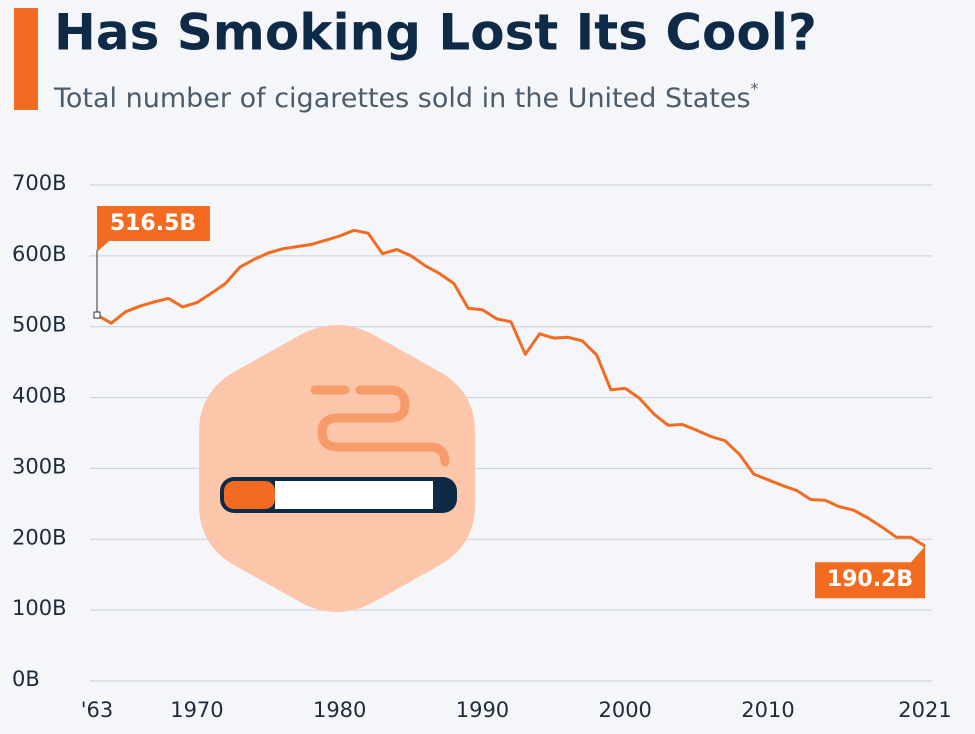 Image resolution: width=975 pixels, height=734 pixels. Describe the element at coordinates (870, 579) in the screenshot. I see `annotation-label: 190.2B` at that location.